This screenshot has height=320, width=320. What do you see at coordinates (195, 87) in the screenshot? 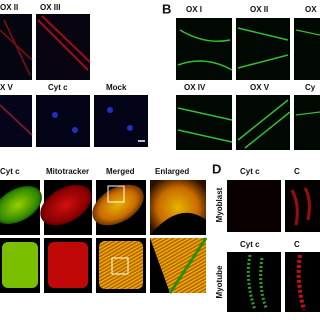
I see `panel-label: OX IV` at bounding box center [195, 87].